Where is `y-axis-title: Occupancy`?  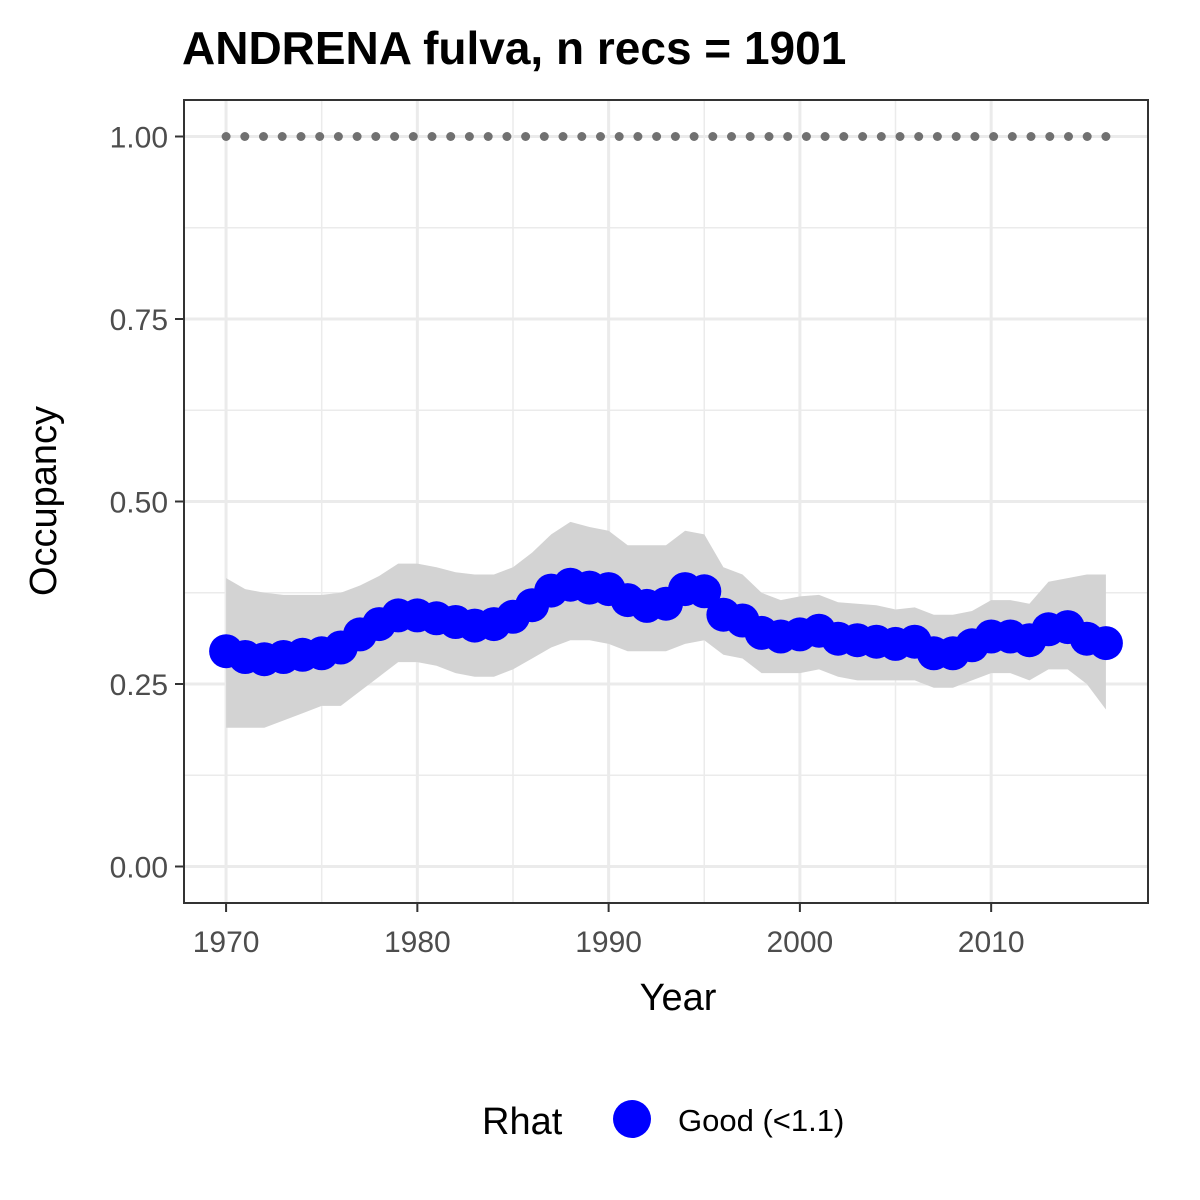
y-axis-title: Occupancy is located at coordinates (44, 501).